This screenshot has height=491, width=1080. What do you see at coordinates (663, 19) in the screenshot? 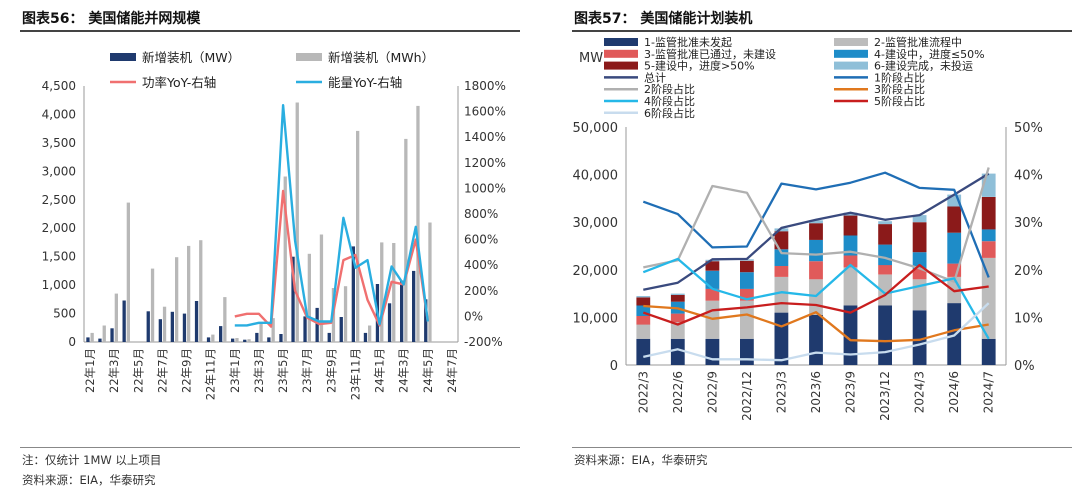
I see `chart-title: 图表57： 美国储能计划装机` at bounding box center [663, 19].